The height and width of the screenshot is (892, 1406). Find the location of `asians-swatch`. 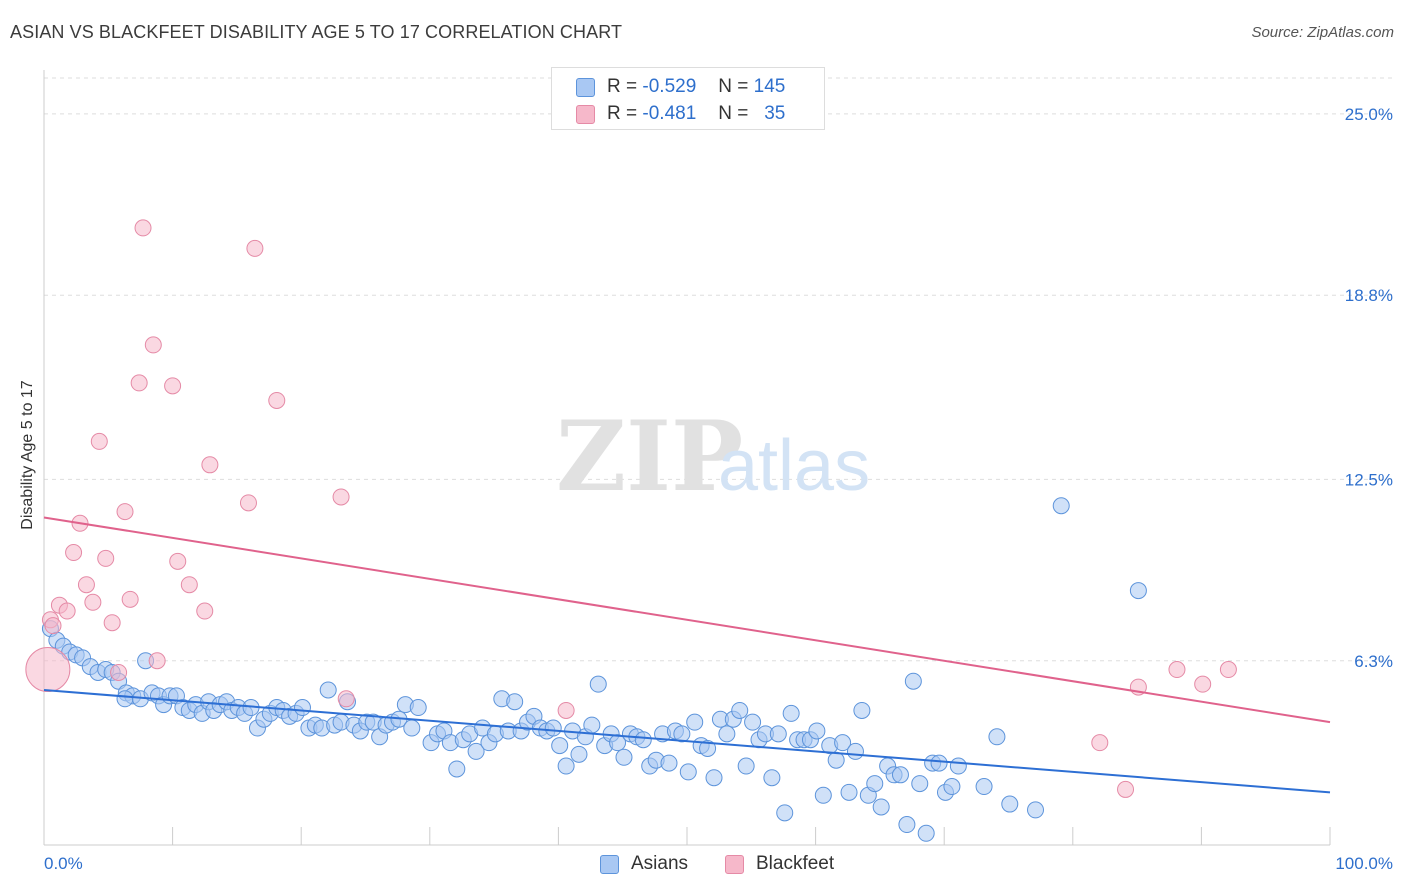

asians-swatch is located at coordinates (585, 87).